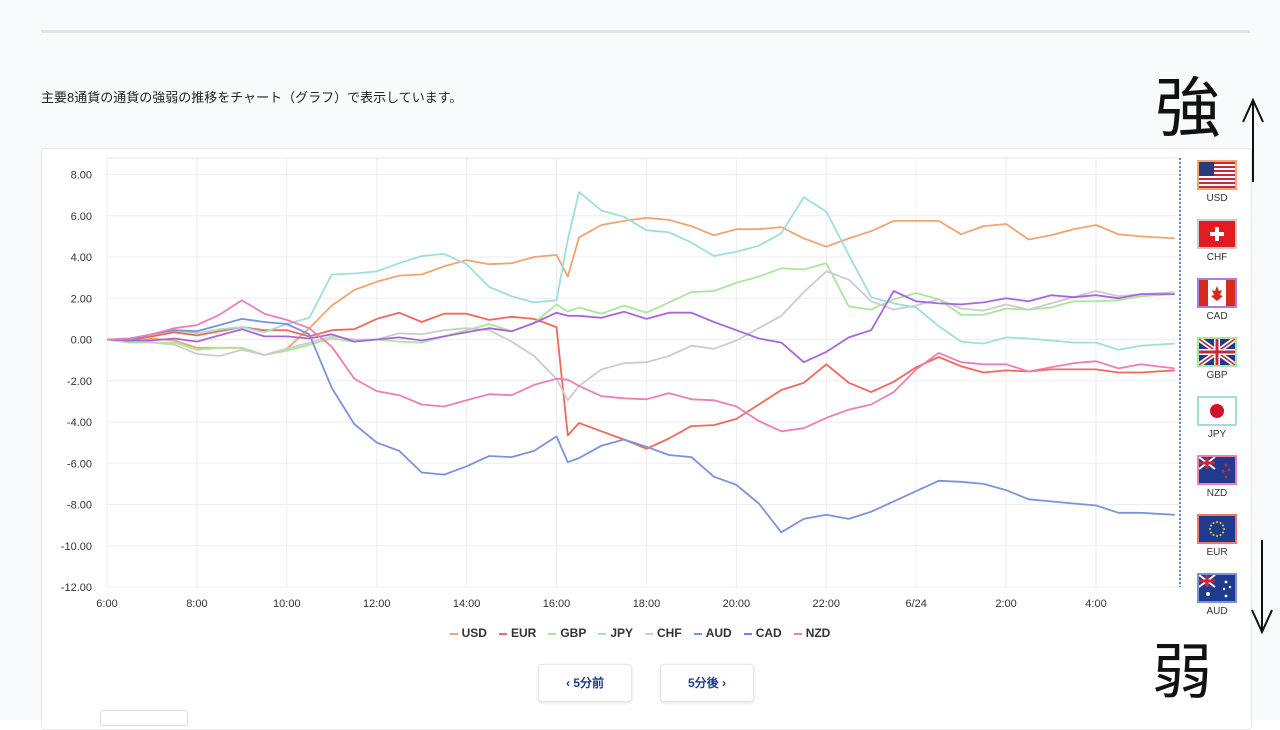  Describe the element at coordinates (144, 718) in the screenshot. I see `bottom-tab` at that location.